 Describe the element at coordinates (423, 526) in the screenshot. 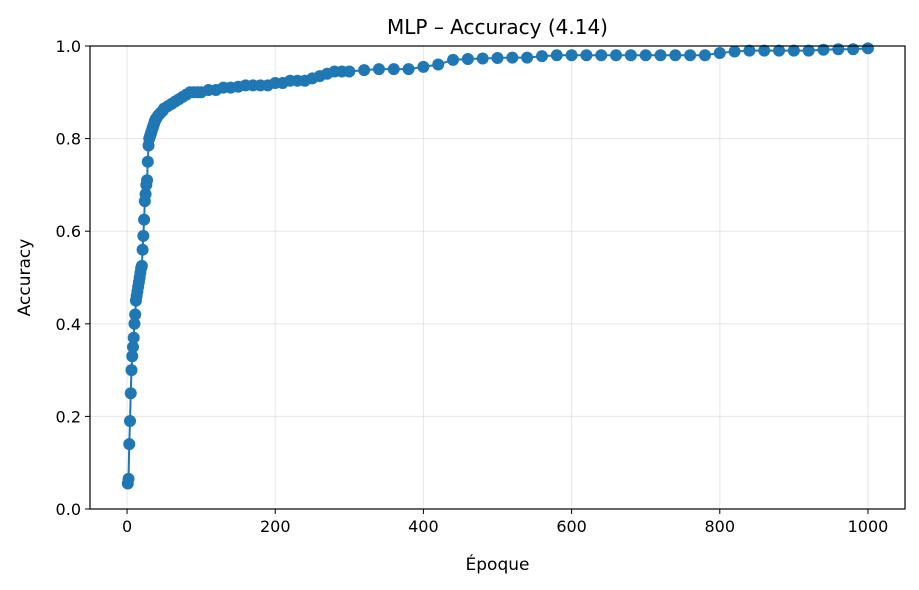

I see `x-tick-label: 400` at that location.